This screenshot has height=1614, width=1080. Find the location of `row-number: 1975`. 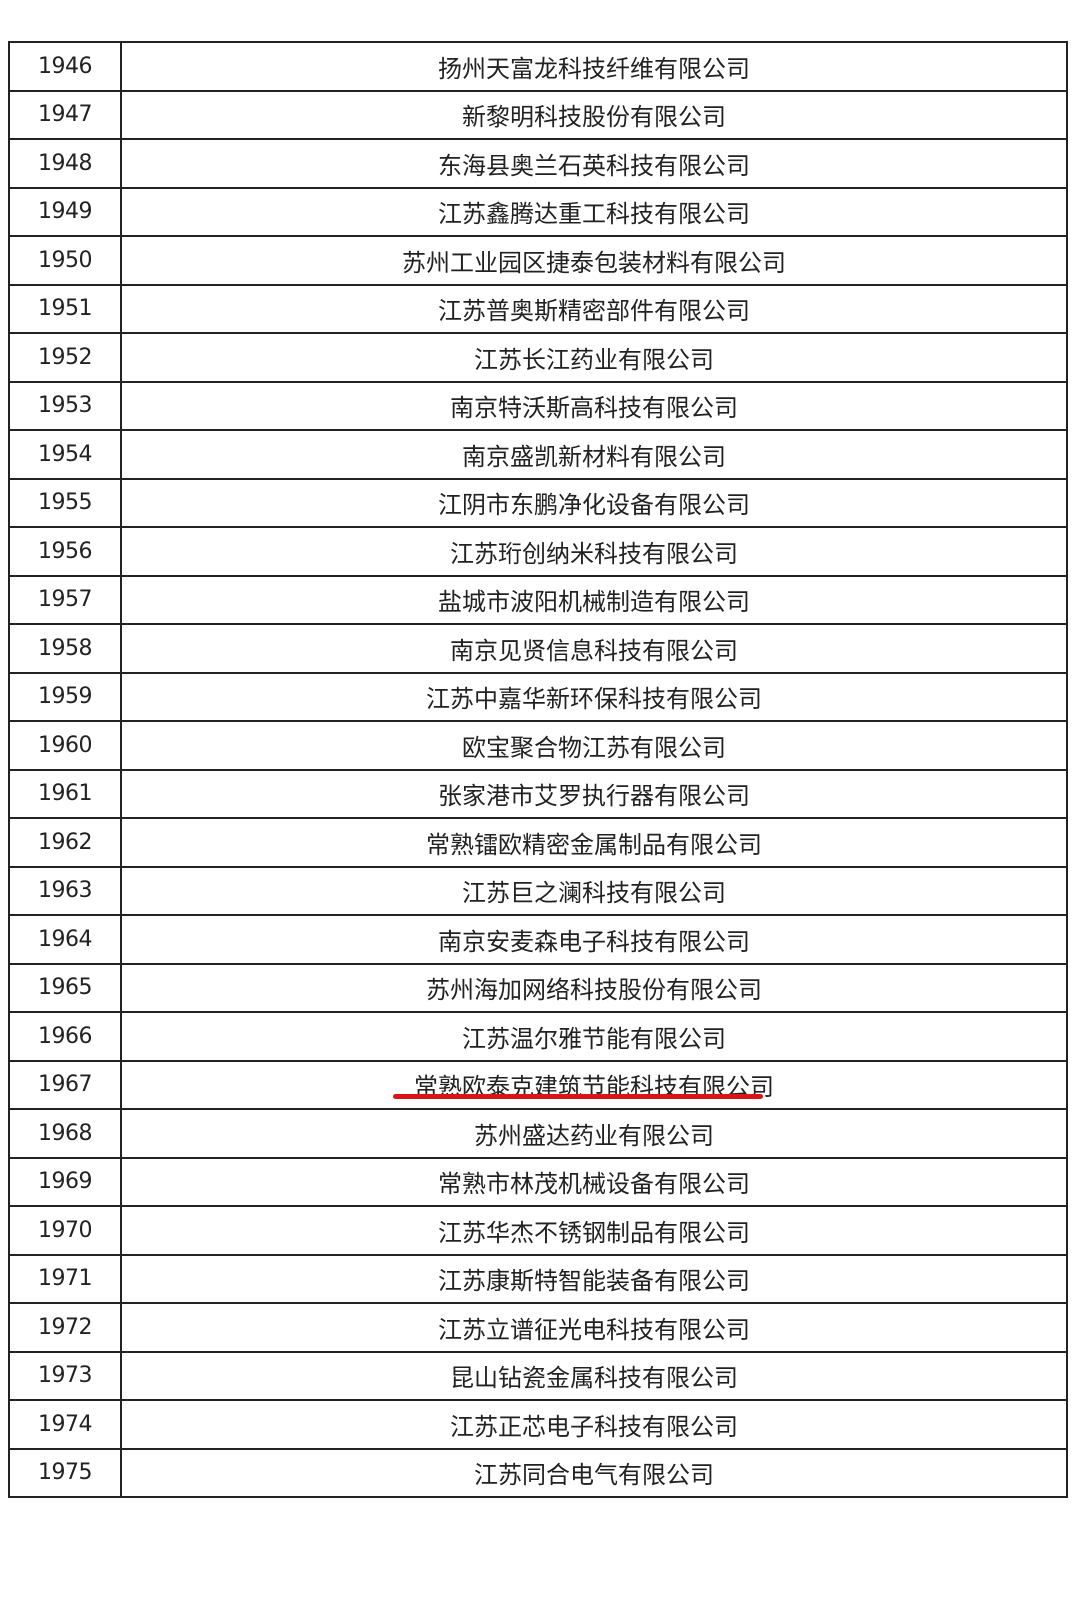

row-number: 1975 is located at coordinates (65, 1472).